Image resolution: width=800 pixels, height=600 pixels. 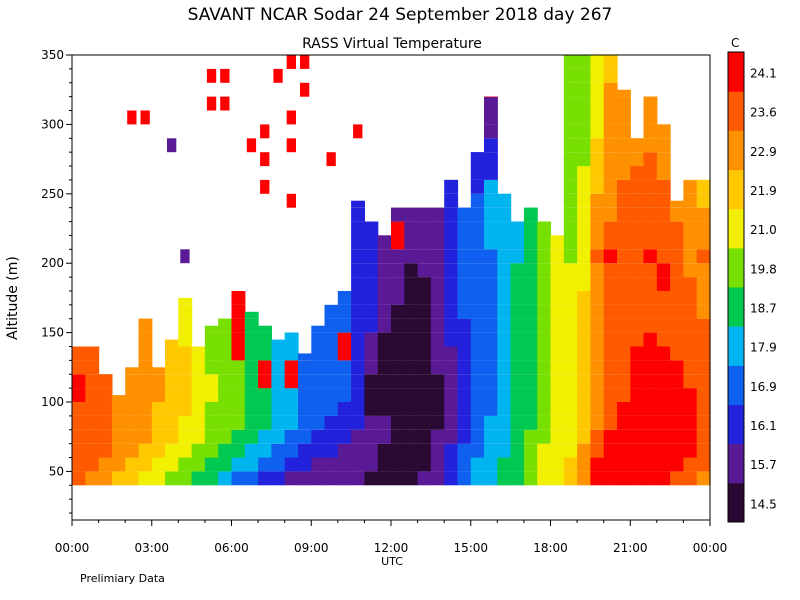 I want to click on x-tick-label: 00:00, so click(x=72, y=548).